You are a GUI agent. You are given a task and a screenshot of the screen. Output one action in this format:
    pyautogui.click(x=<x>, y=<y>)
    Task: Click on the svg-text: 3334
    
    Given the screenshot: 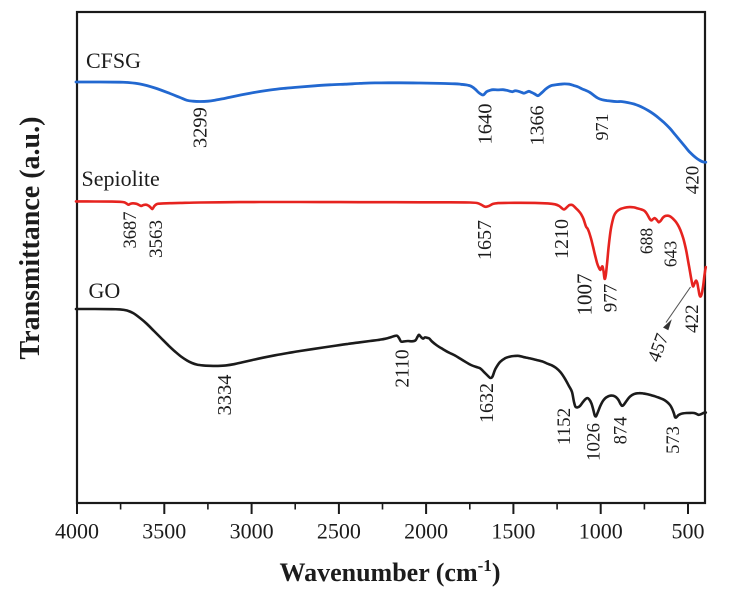 What is the action you would take?
    pyautogui.click(x=225, y=395)
    